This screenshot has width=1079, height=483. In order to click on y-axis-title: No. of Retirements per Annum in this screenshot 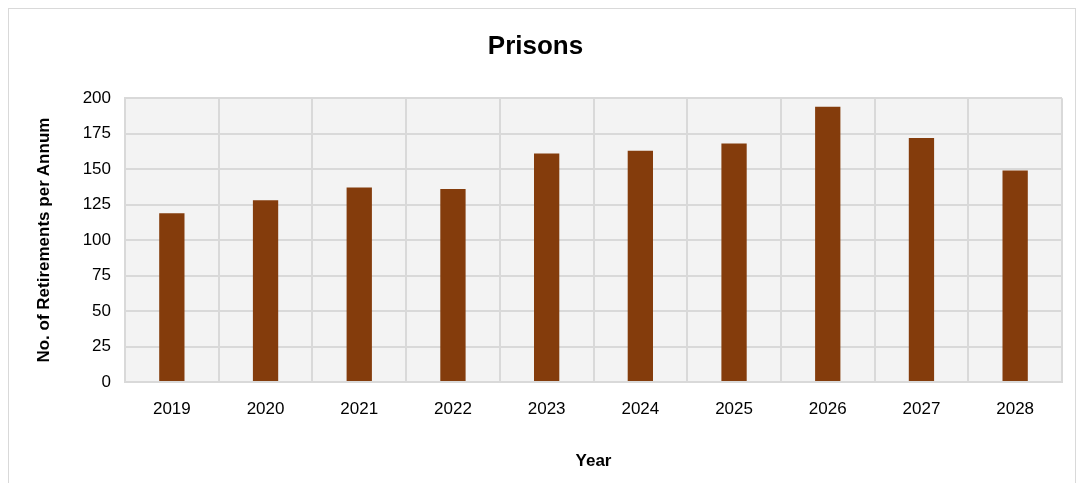, I will do `click(43, 240)`.